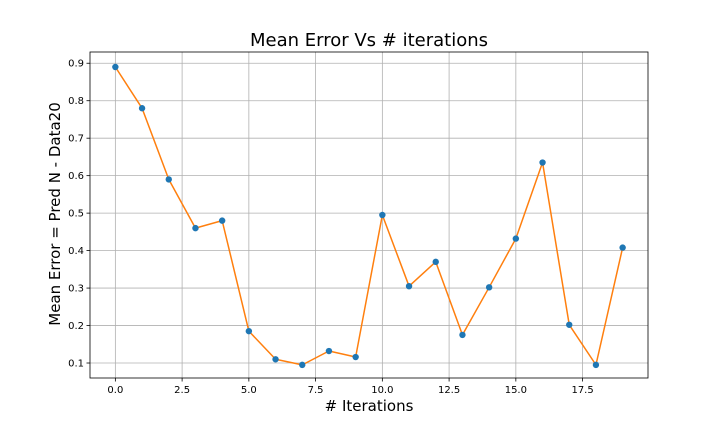  I want to click on x-tick-label: 5.0, so click(249, 390).